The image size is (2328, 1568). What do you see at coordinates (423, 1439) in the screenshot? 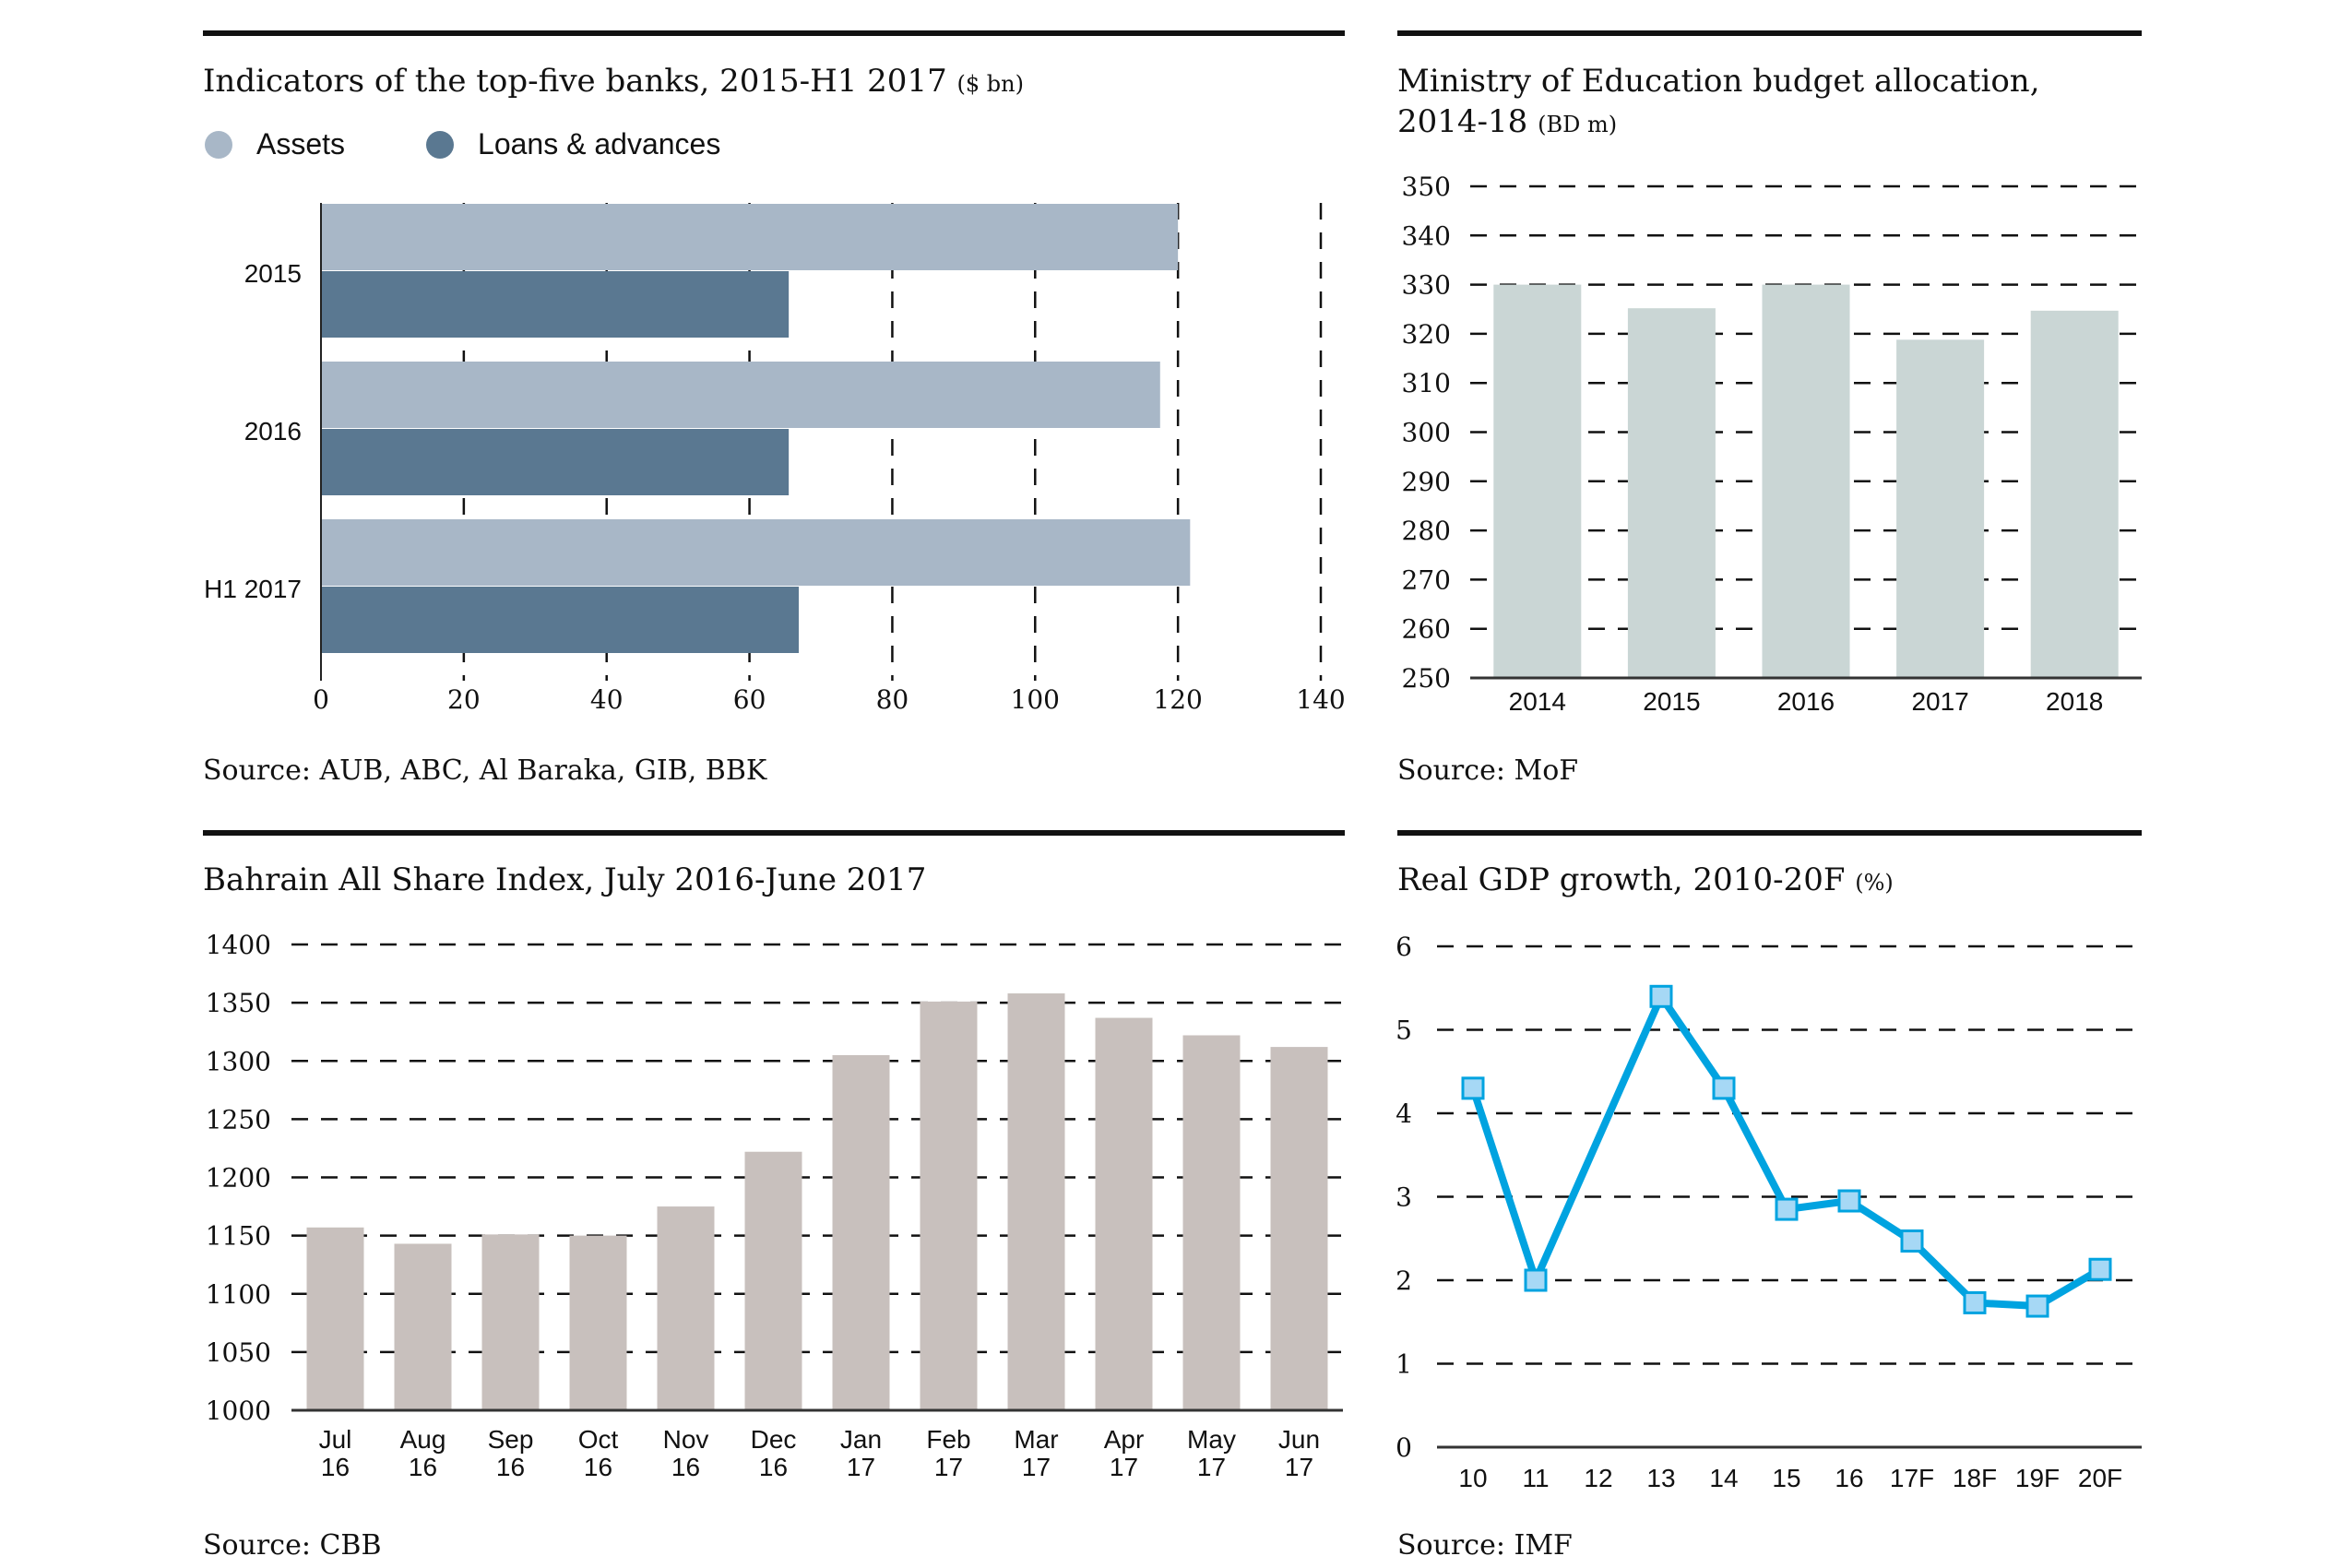
I see `x-tick-label-month: Aug` at bounding box center [423, 1439].